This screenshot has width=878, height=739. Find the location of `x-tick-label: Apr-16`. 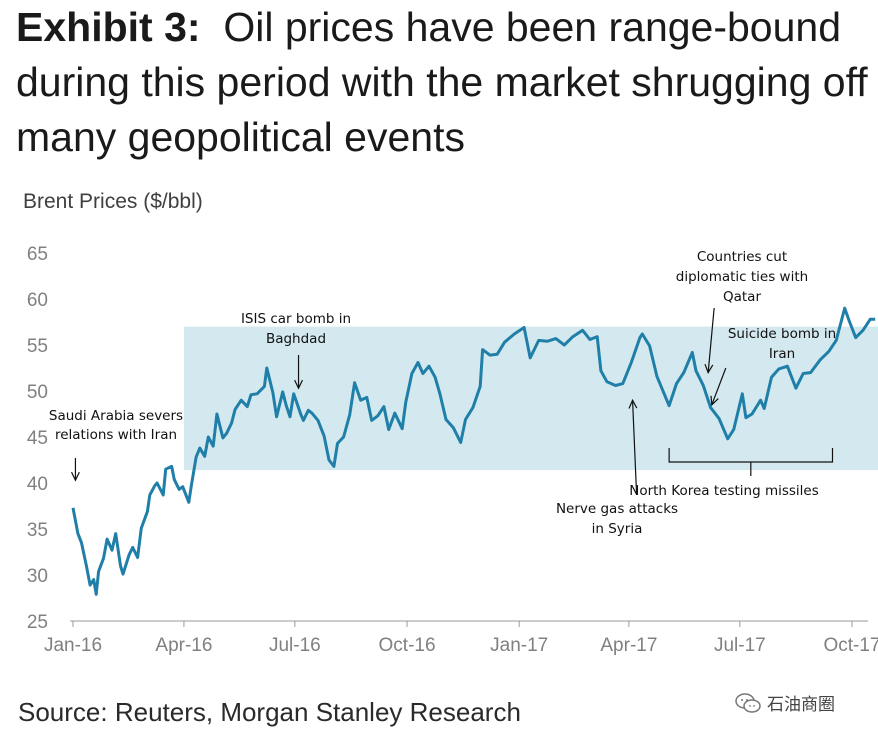

x-tick-label: Apr-16 is located at coordinates (183, 645).